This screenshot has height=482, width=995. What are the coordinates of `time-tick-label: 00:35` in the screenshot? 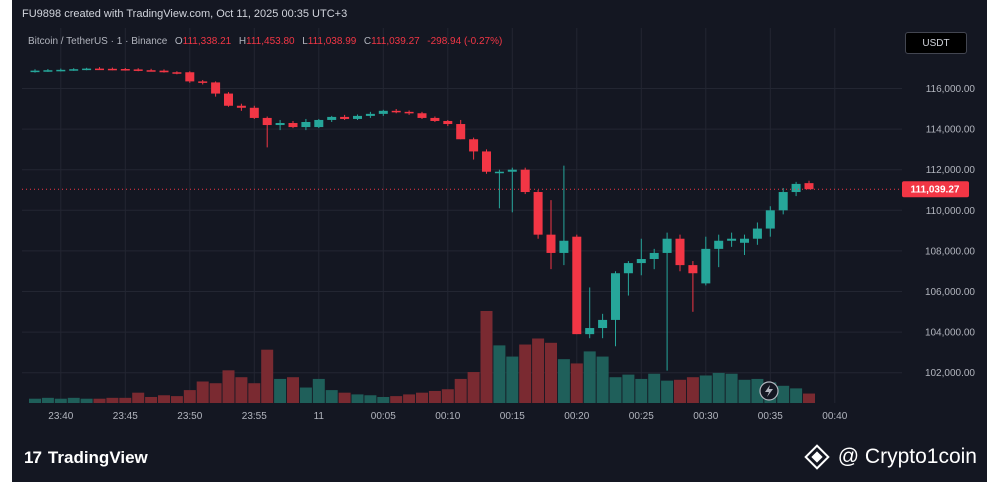 It's located at (770, 416).